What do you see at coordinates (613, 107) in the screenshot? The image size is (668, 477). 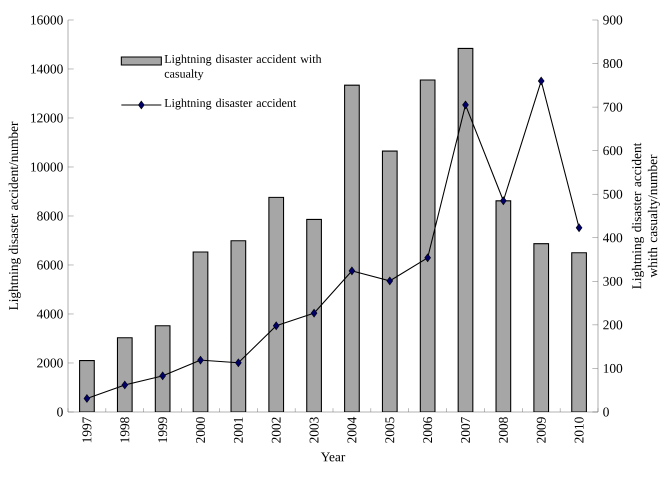 I see `y2-tick-label: 700` at bounding box center [613, 107].